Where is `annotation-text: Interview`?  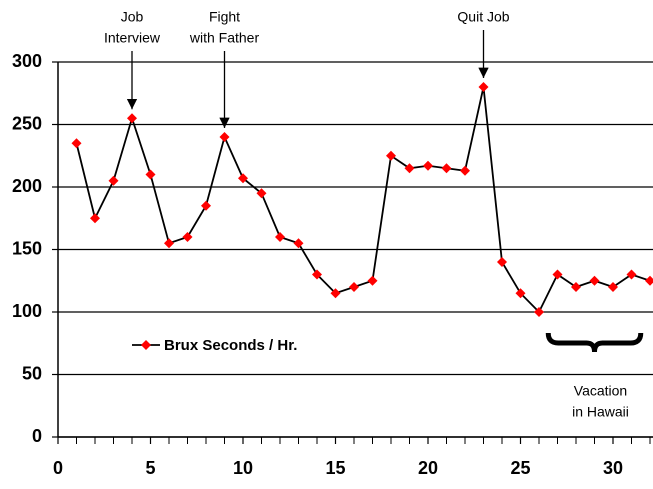 annotation-text: Interview is located at coordinates (132, 38).